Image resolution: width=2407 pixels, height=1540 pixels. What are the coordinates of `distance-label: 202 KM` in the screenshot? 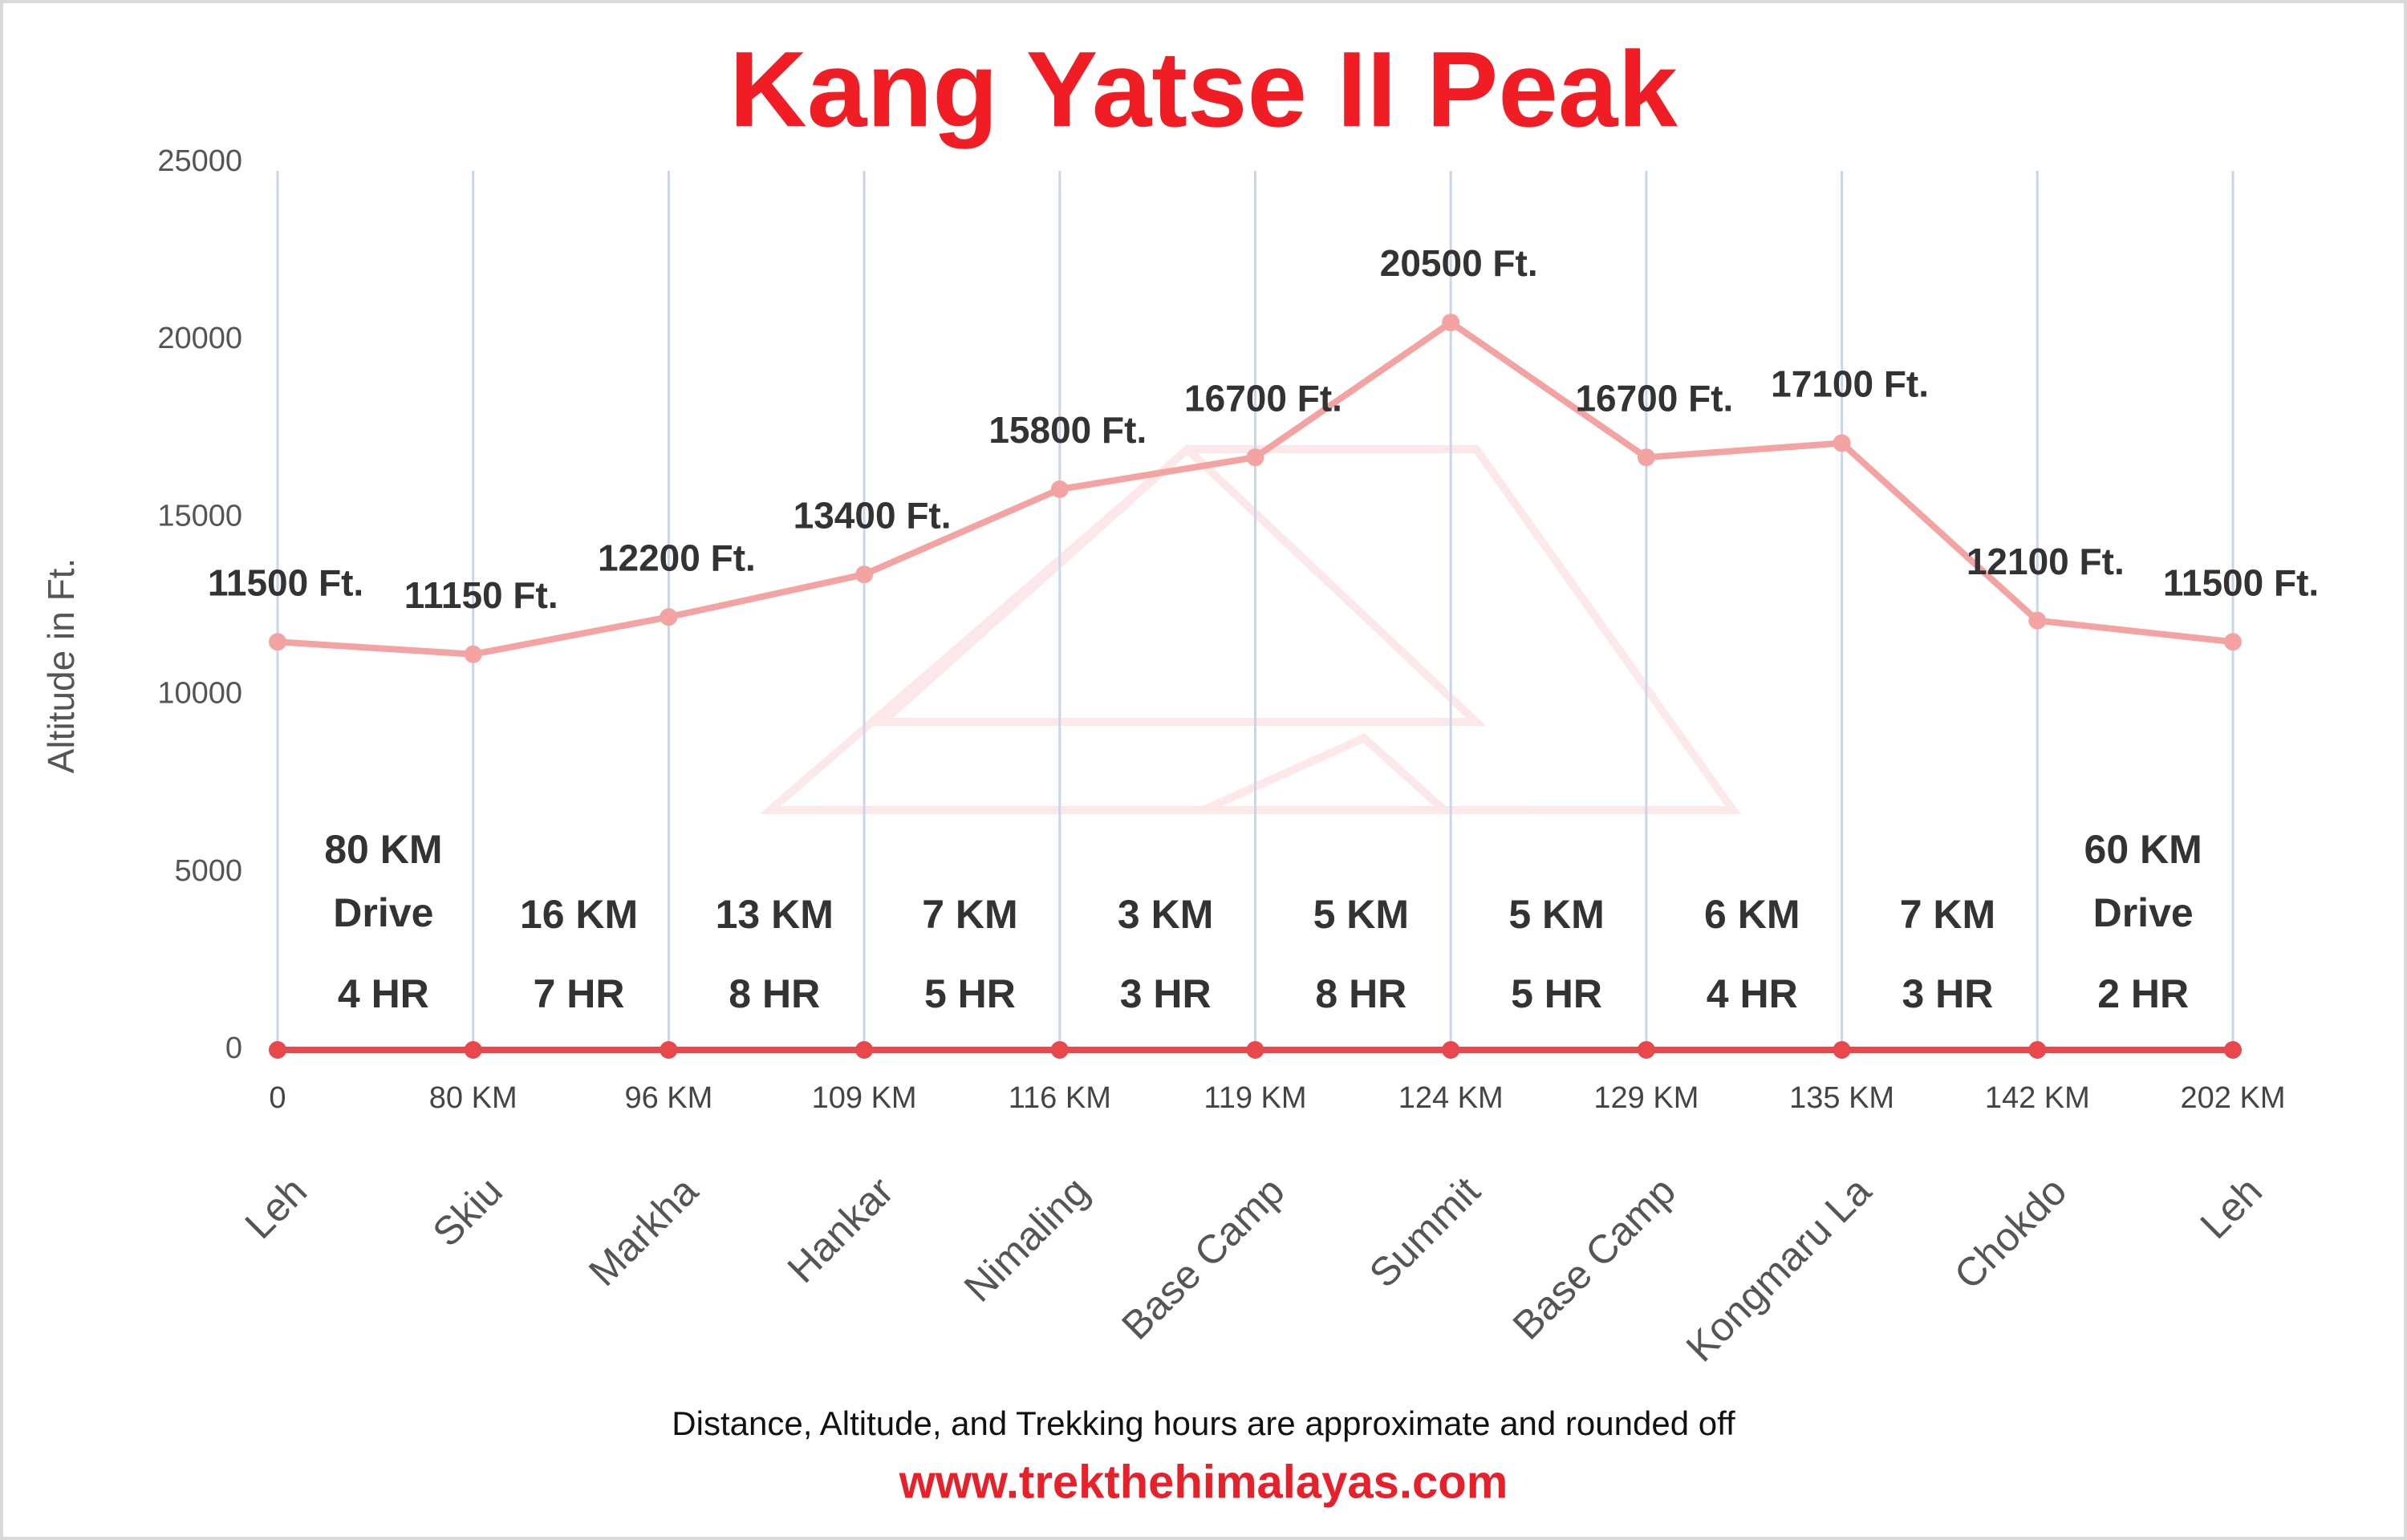 It's located at (2234, 1098).